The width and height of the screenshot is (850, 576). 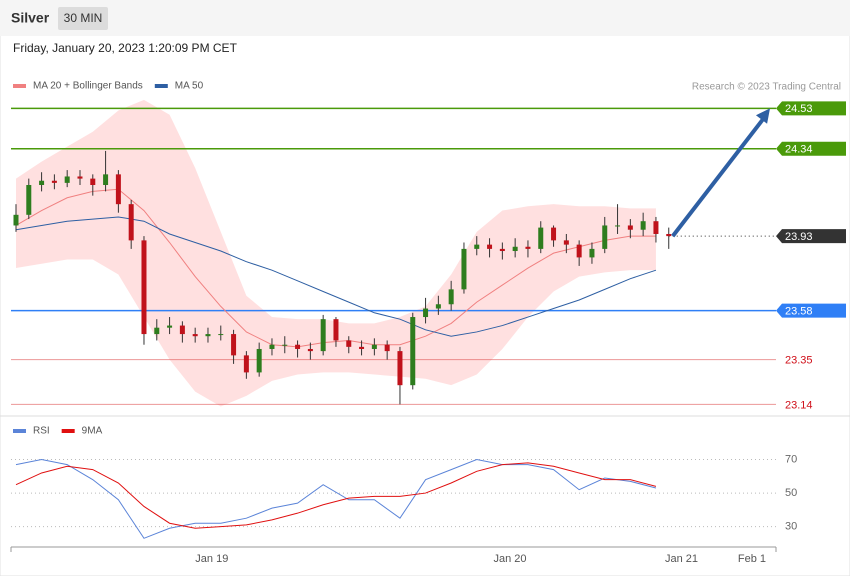 What do you see at coordinates (211, 559) in the screenshot?
I see `x-tick-label: Jan 19` at bounding box center [211, 559].